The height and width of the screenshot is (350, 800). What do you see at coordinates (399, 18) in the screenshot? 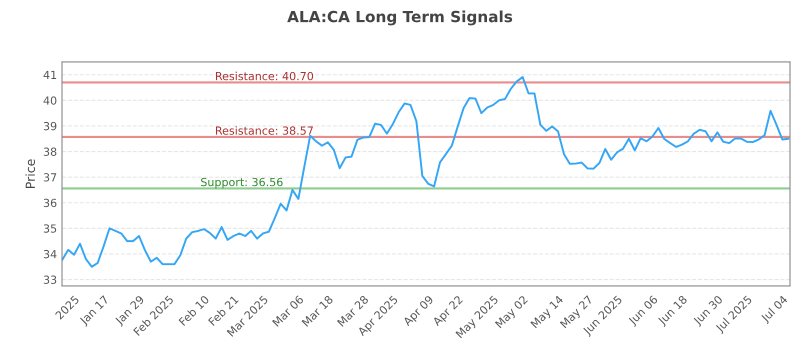
I see `chart-title: ALA:CA Long Term Signals` at bounding box center [399, 18].